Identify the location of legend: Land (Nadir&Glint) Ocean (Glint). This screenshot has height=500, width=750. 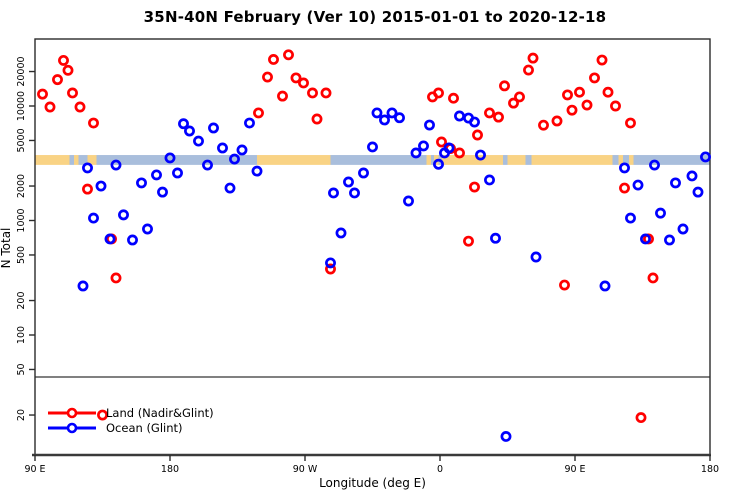
(130, 420).